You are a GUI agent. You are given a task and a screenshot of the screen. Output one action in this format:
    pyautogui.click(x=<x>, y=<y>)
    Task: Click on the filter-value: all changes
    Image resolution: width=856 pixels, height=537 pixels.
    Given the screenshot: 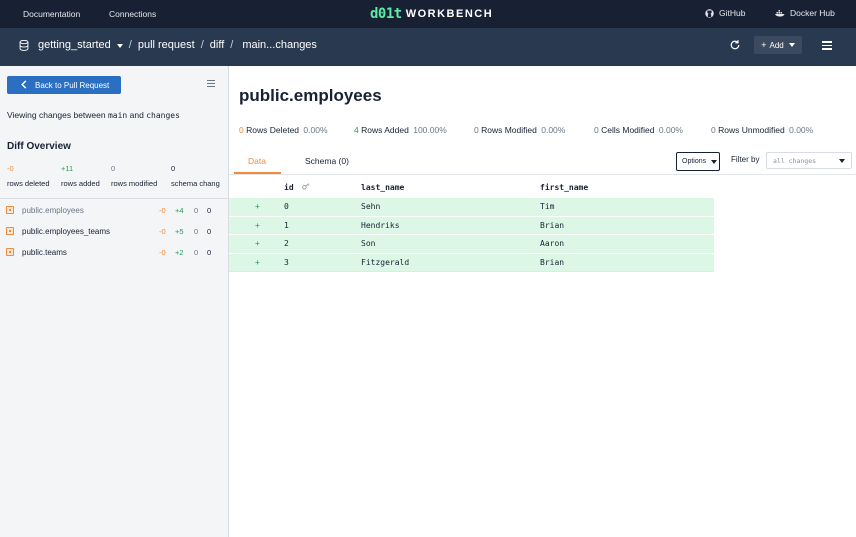 What is the action you would take?
    pyautogui.click(x=795, y=160)
    